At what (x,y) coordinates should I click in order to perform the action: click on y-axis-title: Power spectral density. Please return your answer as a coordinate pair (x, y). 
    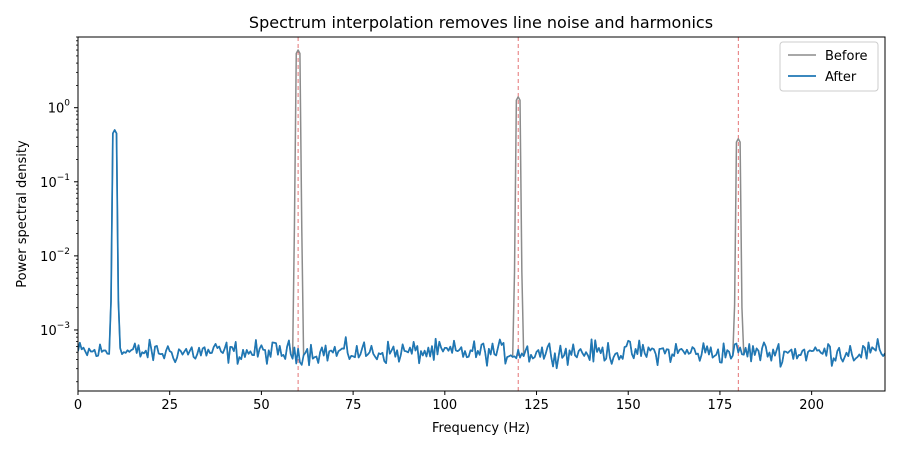
    Looking at the image, I should click on (22, 214).